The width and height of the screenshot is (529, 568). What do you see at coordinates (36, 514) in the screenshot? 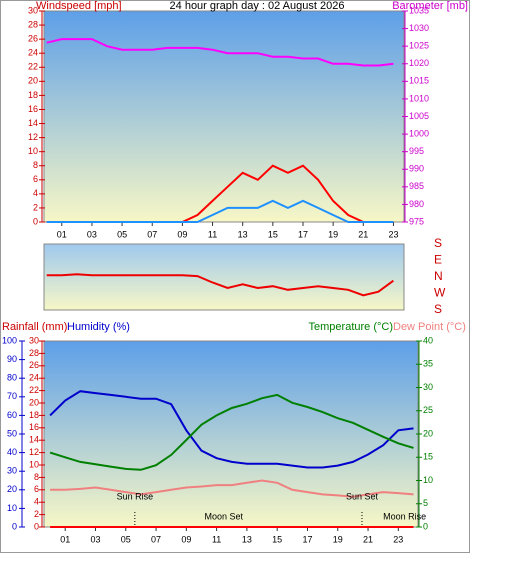
I see `tick-label: 2` at bounding box center [36, 514].